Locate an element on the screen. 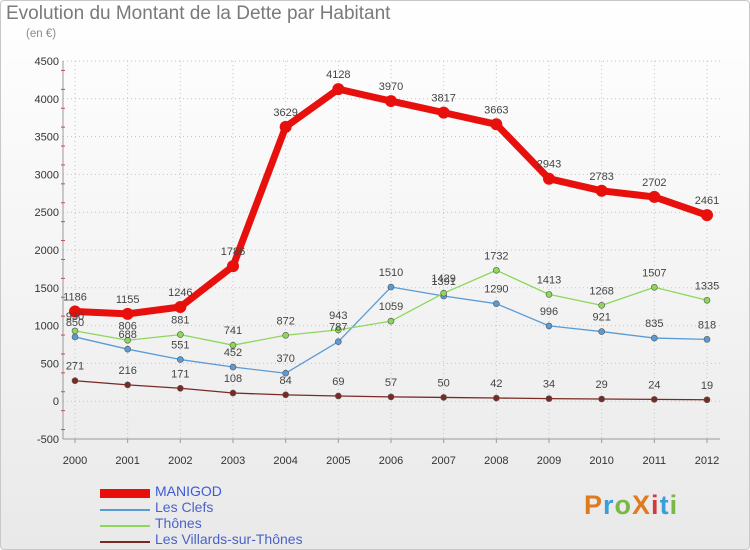 Image resolution: width=750 pixels, height=550 pixels. legend-label: Les Clefs is located at coordinates (184, 507).